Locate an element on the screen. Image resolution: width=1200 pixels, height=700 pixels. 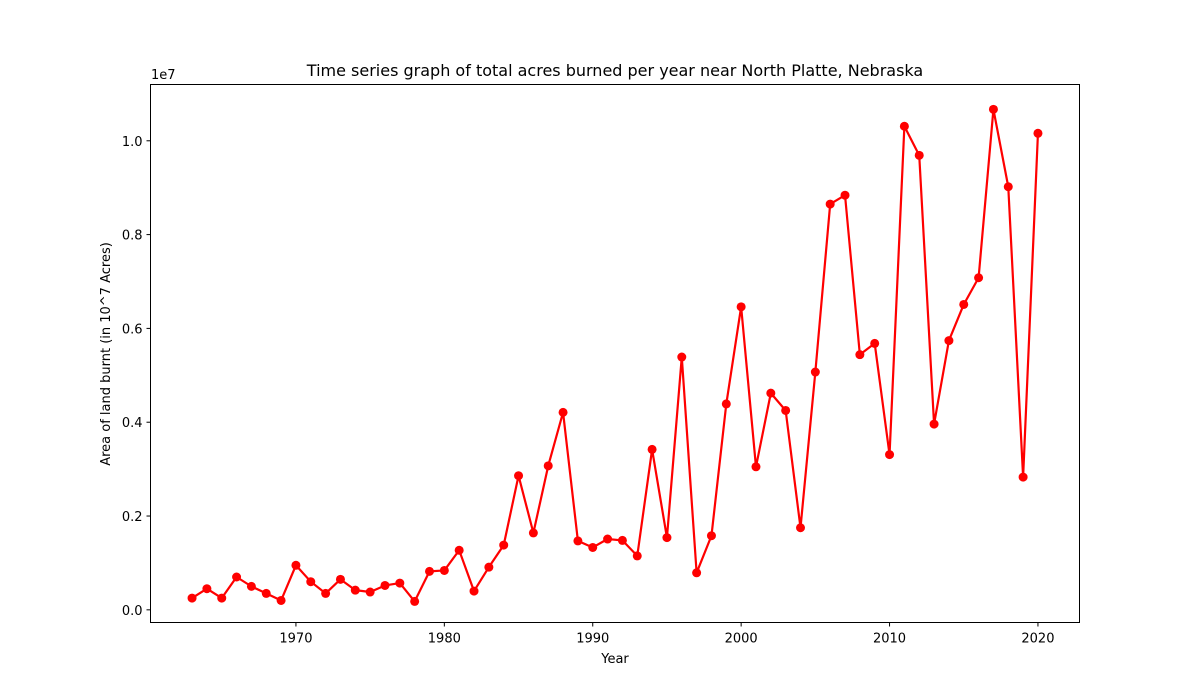
data-point-1977 is located at coordinates (400, 583).